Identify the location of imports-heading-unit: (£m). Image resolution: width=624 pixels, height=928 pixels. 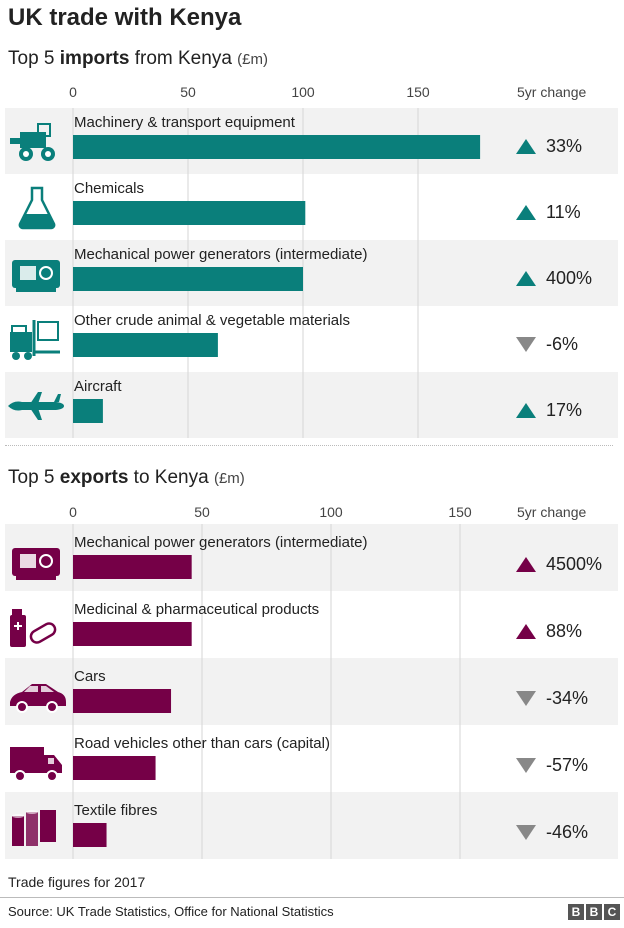
(252, 59).